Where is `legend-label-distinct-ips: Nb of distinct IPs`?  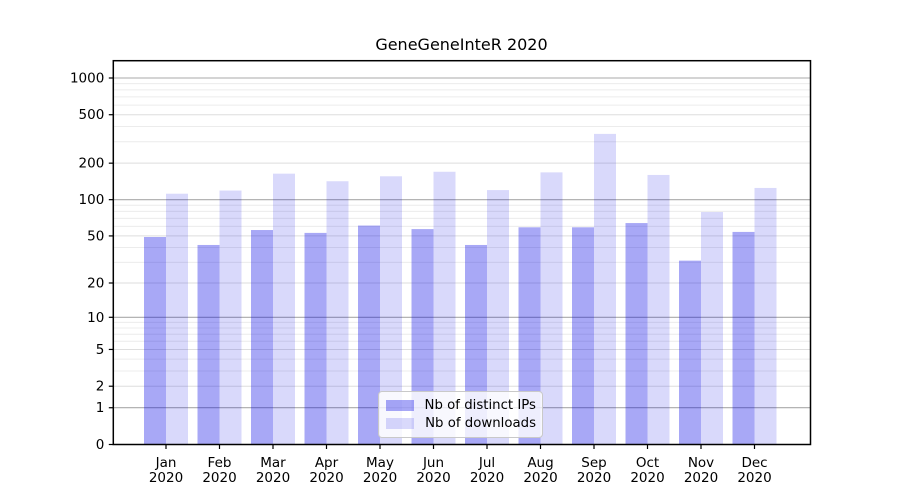 legend-label-distinct-ips: Nb of distinct IPs is located at coordinates (480, 405).